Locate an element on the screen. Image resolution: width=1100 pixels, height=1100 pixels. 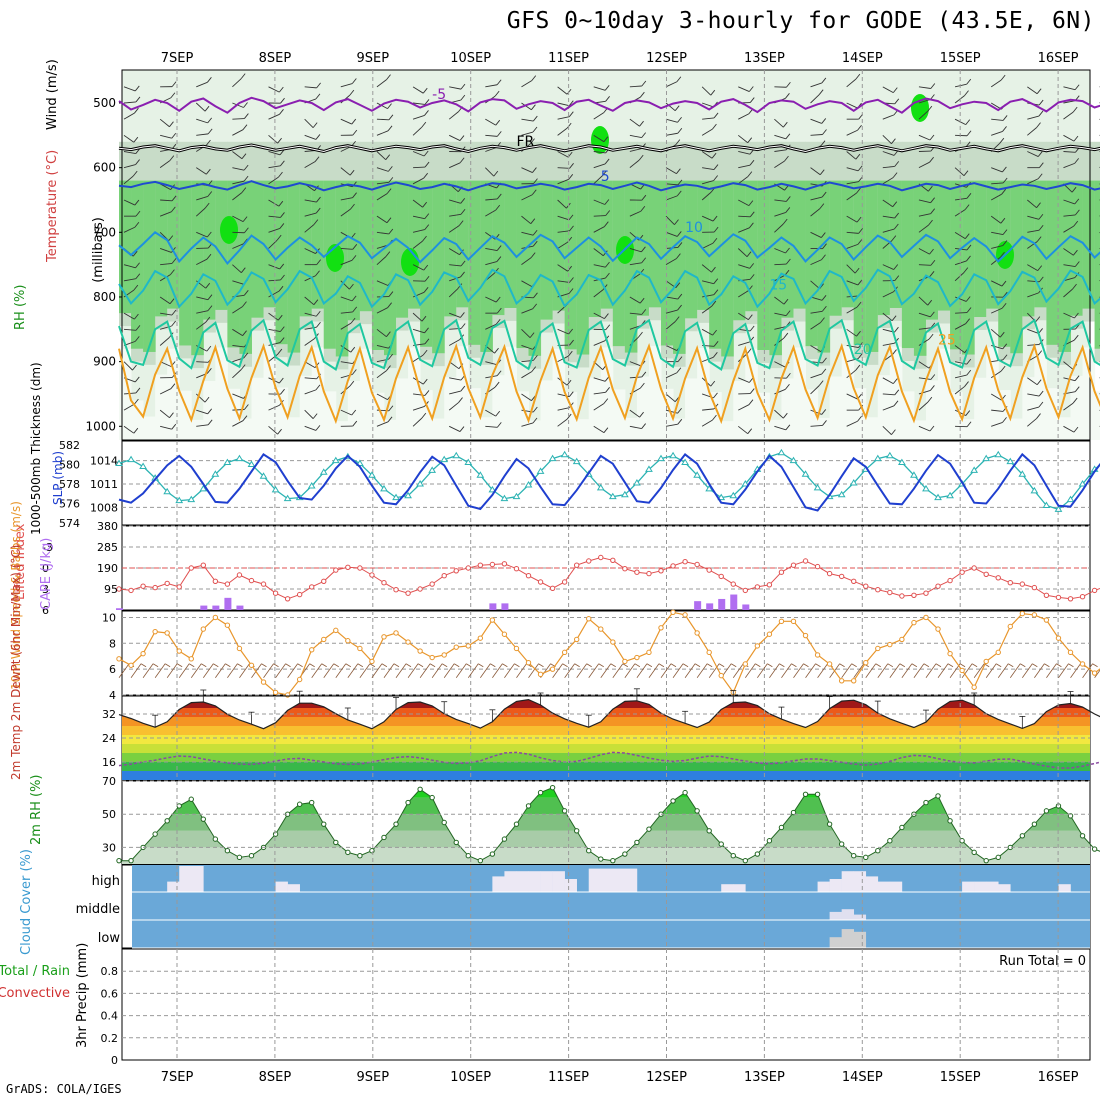
li-tick-label: 0 is located at coordinates (45, 568).